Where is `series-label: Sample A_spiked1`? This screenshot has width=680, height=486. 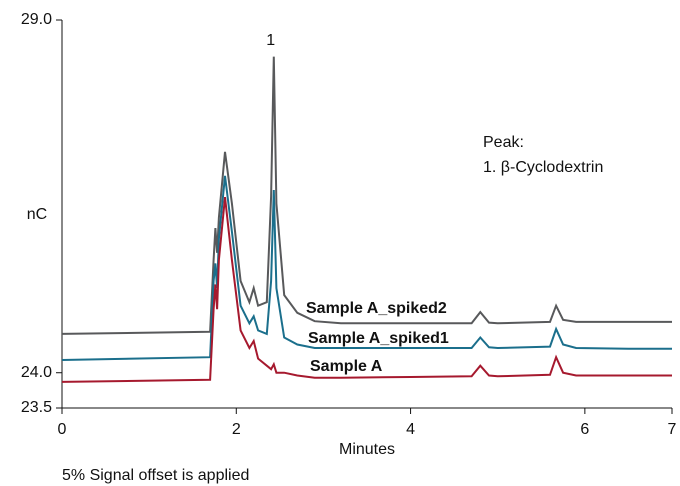
series-label: Sample A_spiked1 is located at coordinates (378, 338).